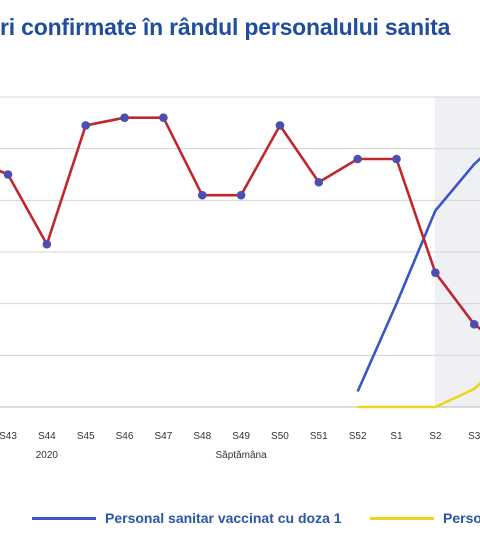 This screenshot has width=480, height=539. What do you see at coordinates (164, 436) in the screenshot?
I see `x-tick-label: S47` at bounding box center [164, 436].